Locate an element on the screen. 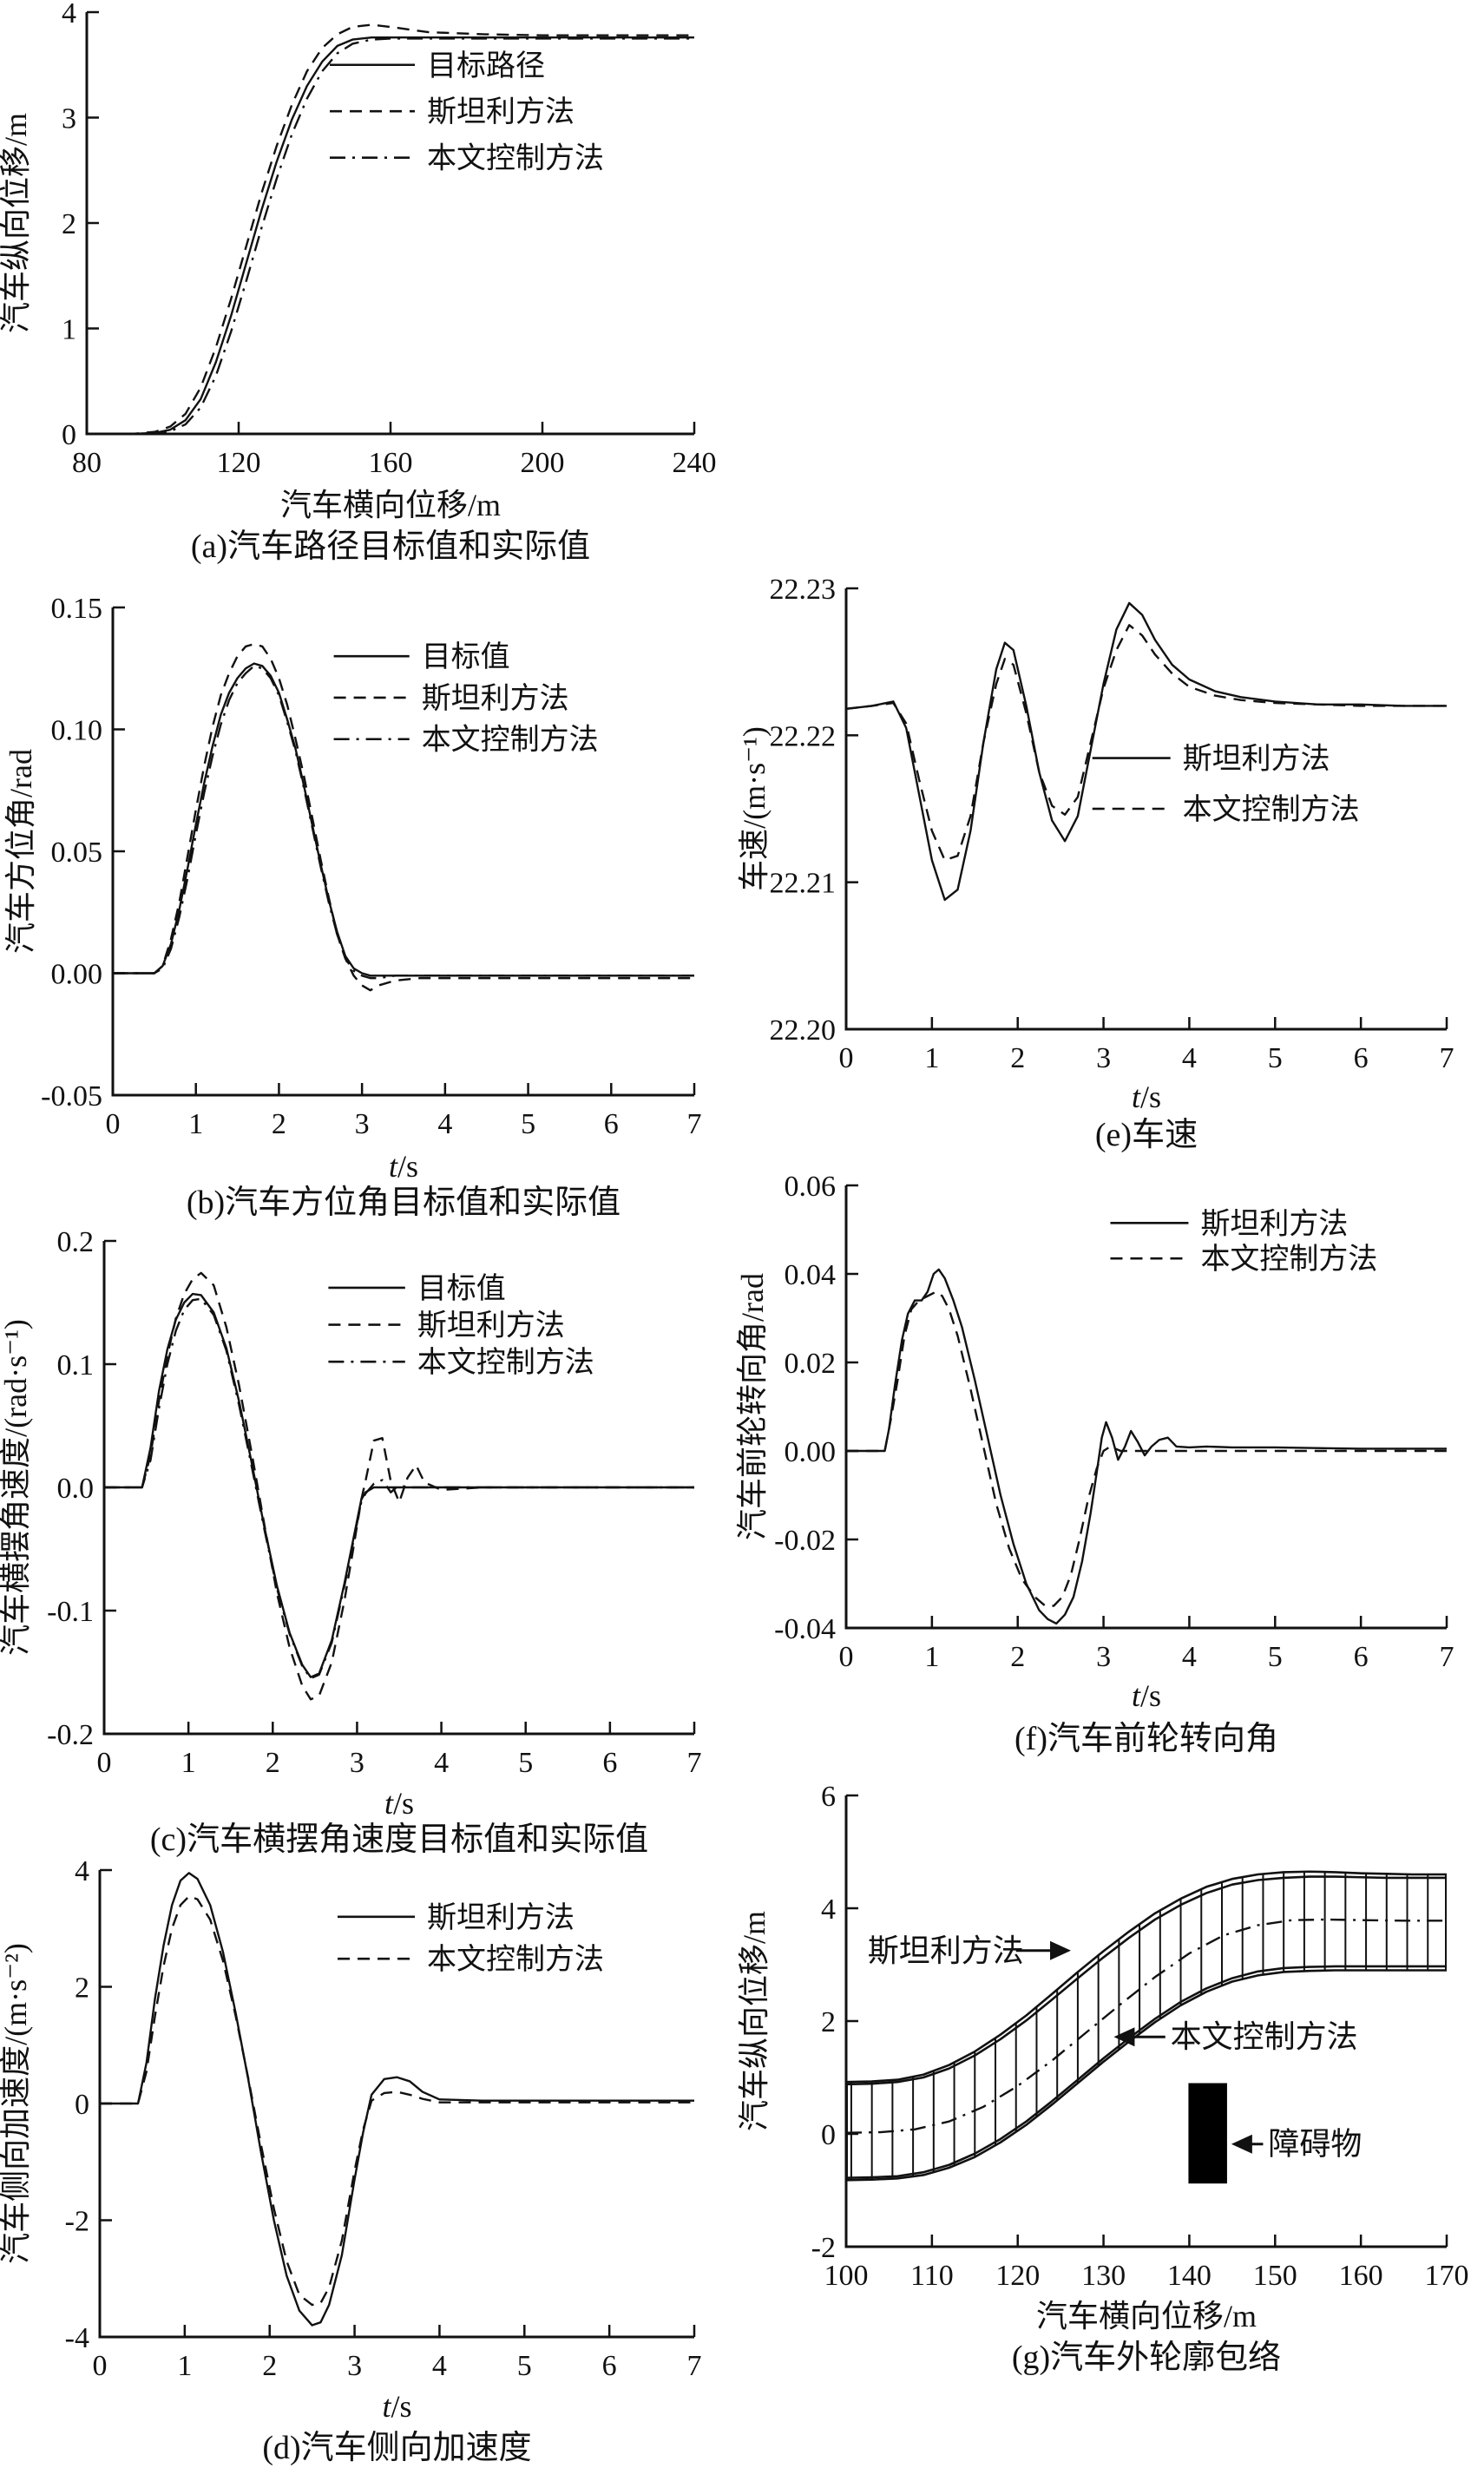  subplot-caption: (b)汽车方位角目标值和实际值 is located at coordinates (404, 1203).